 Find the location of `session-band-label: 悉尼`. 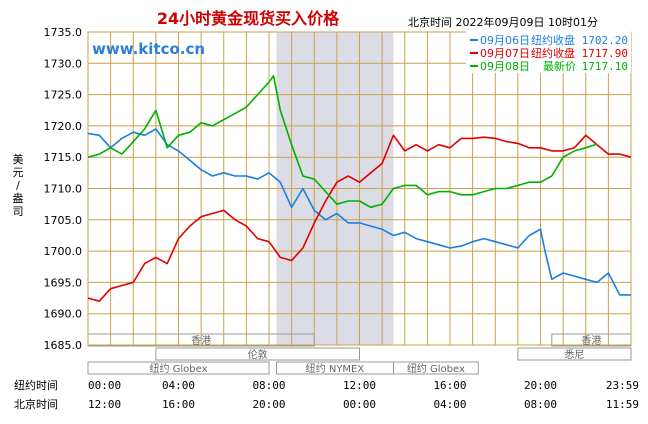

session-band-label: 悉尼 is located at coordinates (574, 355).